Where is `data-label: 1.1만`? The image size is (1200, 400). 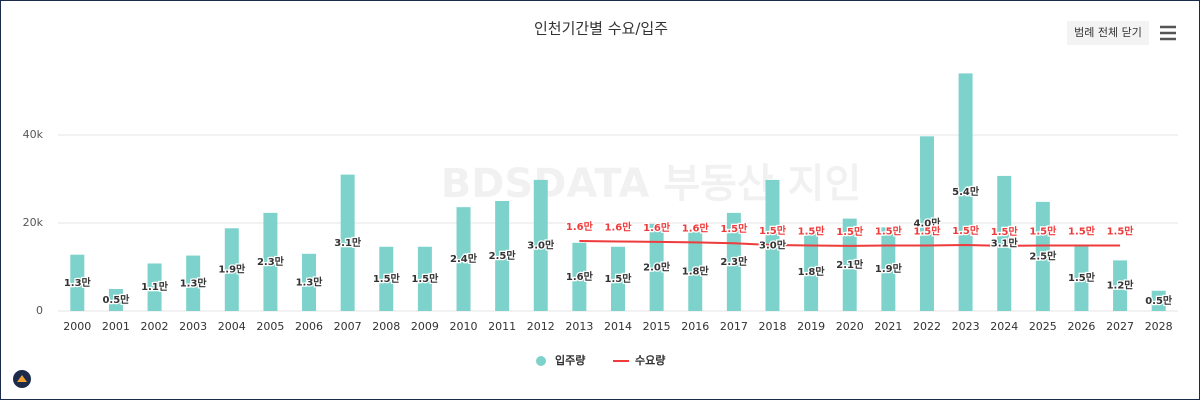 data-label: 1.1만 is located at coordinates (155, 286).